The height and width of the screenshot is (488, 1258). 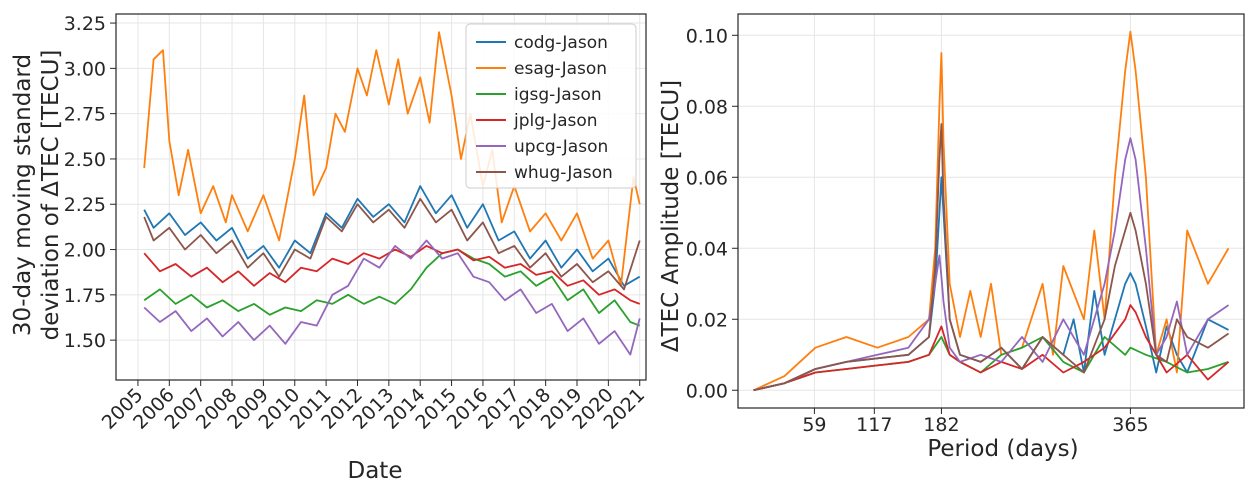 I want to click on series-line-codg-jason, so click(x=392, y=236).